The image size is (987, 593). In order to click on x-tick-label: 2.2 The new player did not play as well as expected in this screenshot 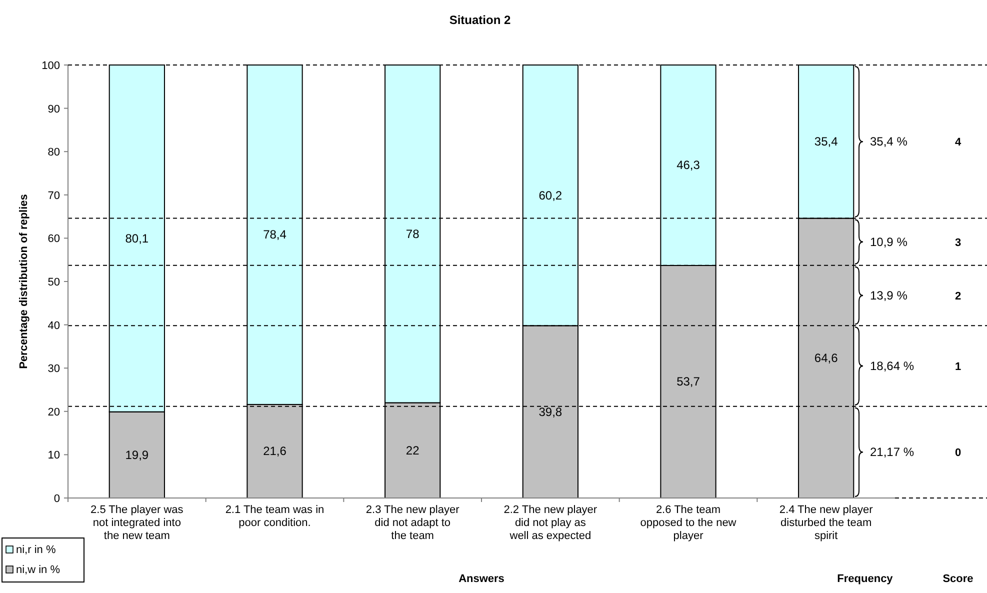, I will do `click(551, 523)`.